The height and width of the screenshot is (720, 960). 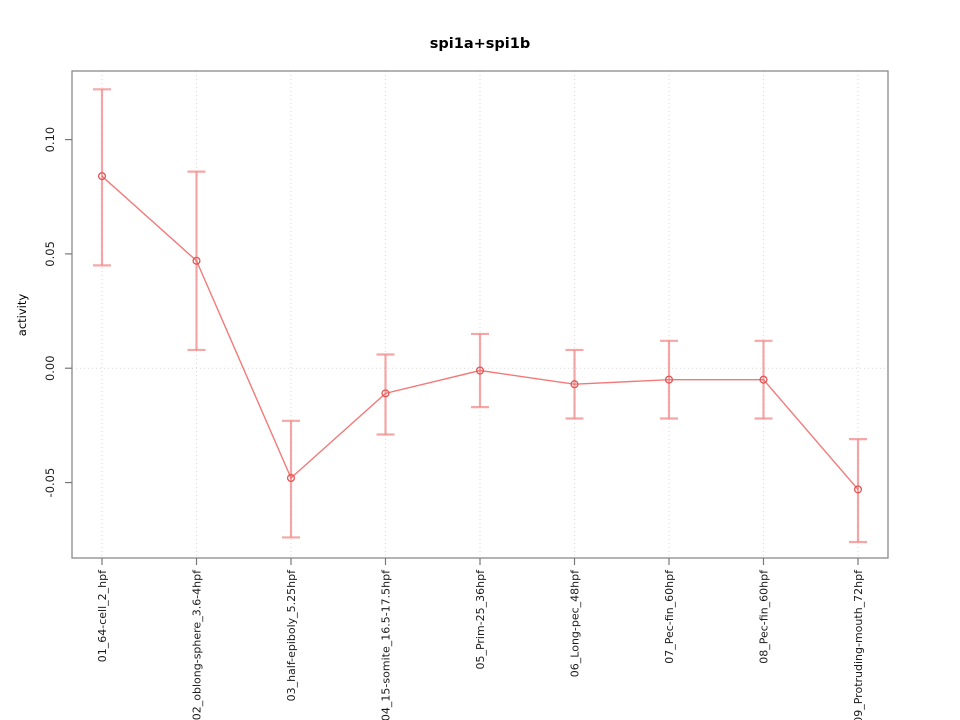 I want to click on y-axis-label: activity, so click(x=22, y=315).